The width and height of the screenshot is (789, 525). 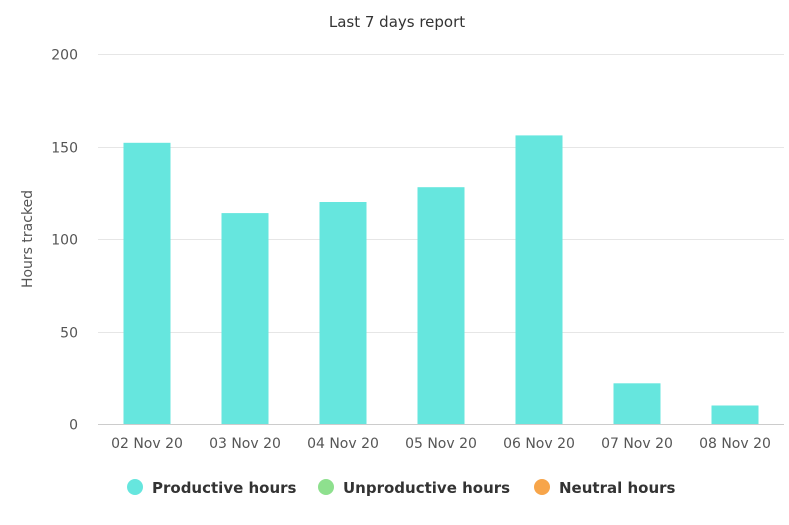 I want to click on y-tick-label: 200, so click(x=64, y=56).